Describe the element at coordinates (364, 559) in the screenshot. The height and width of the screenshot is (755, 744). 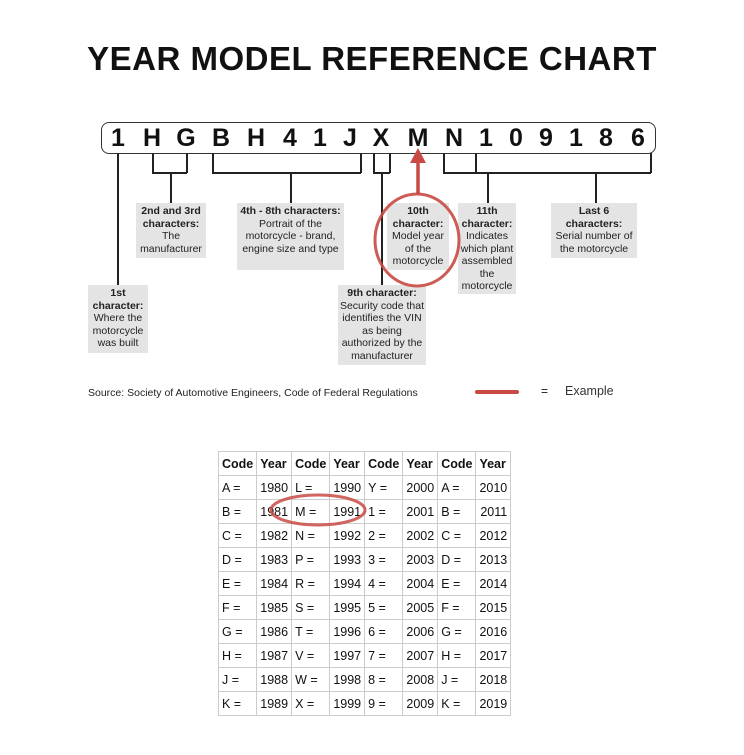
I see `table-row: D = 1983 P = 1993 3 = 2003 D = 2013` at that location.